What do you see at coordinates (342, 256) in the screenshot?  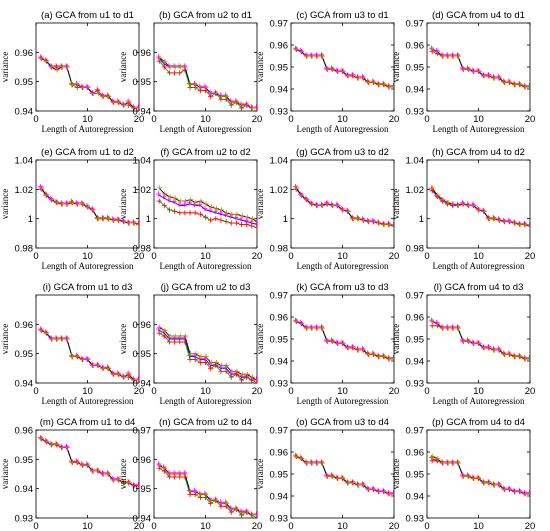 I see `x-tick-label: 10` at bounding box center [342, 256].